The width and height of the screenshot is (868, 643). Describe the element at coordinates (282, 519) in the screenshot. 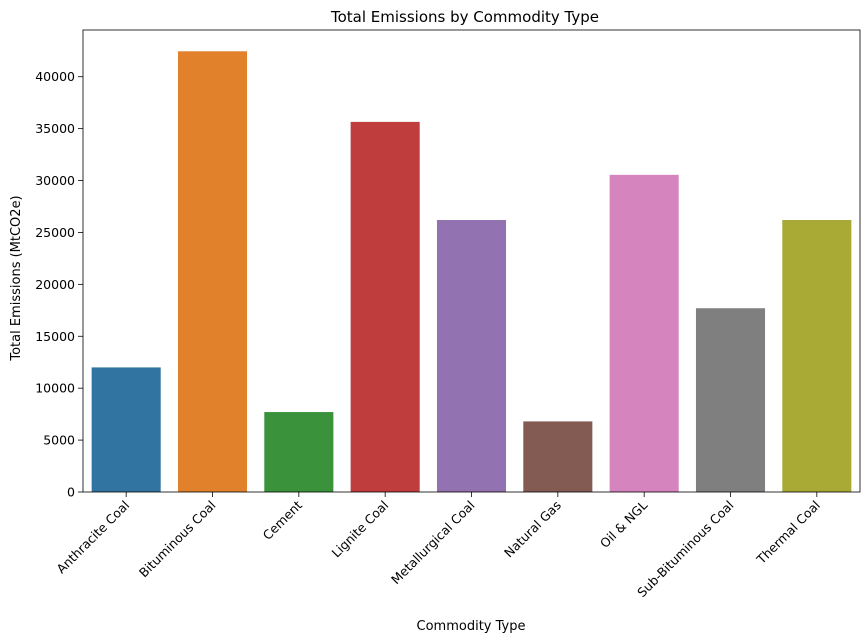

I see `x-tick-label: Cement` at that location.